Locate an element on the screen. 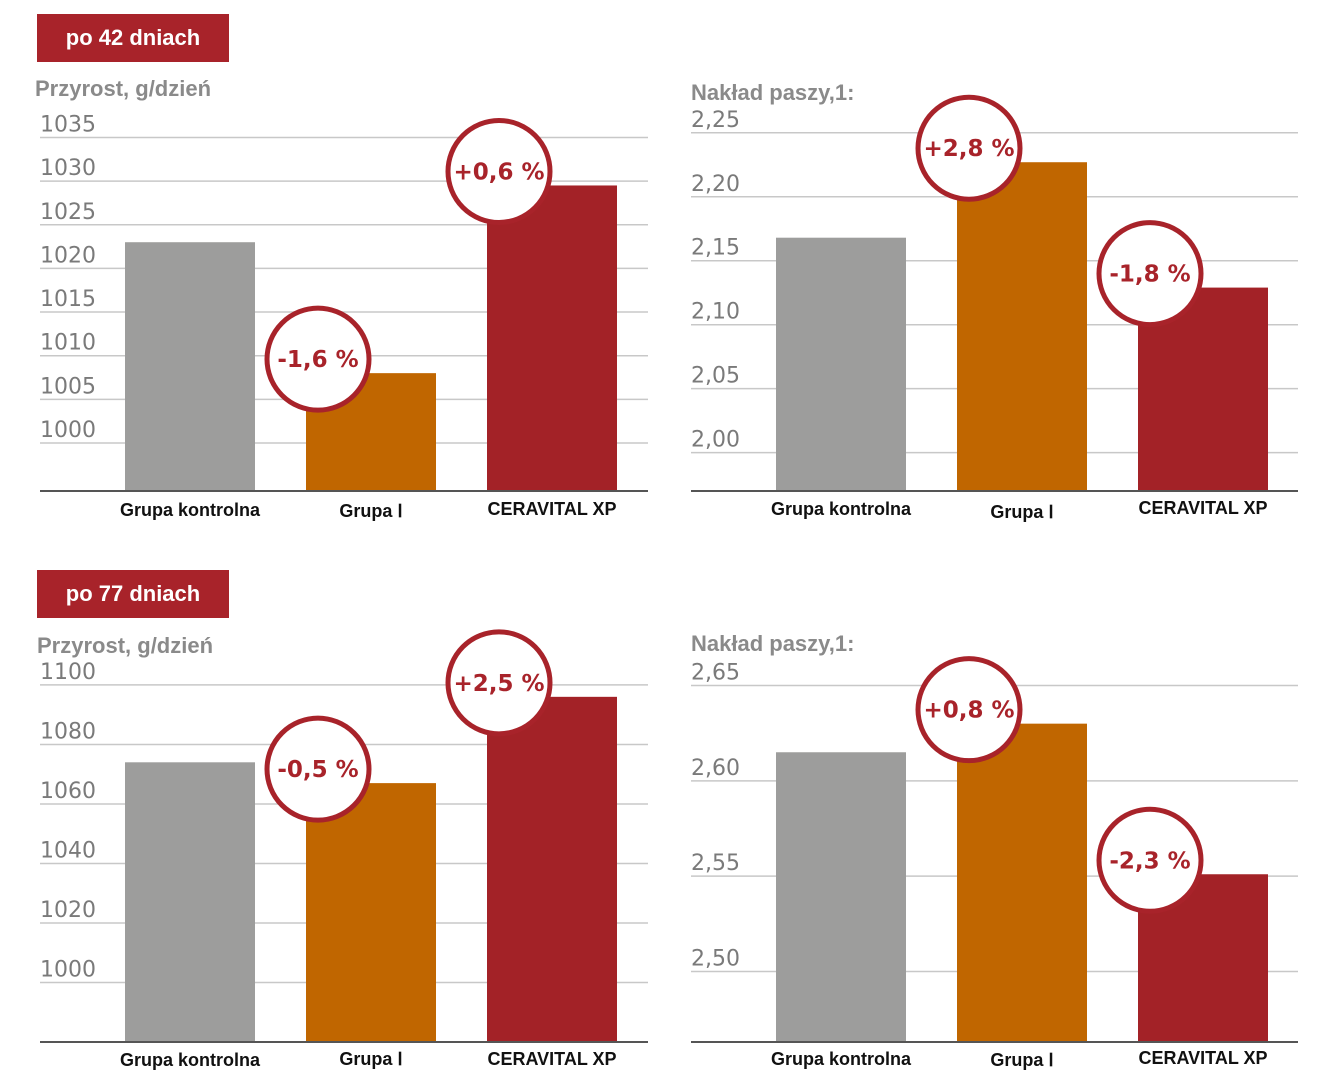  change-badge-text: -2,3 % is located at coordinates (1149, 861).